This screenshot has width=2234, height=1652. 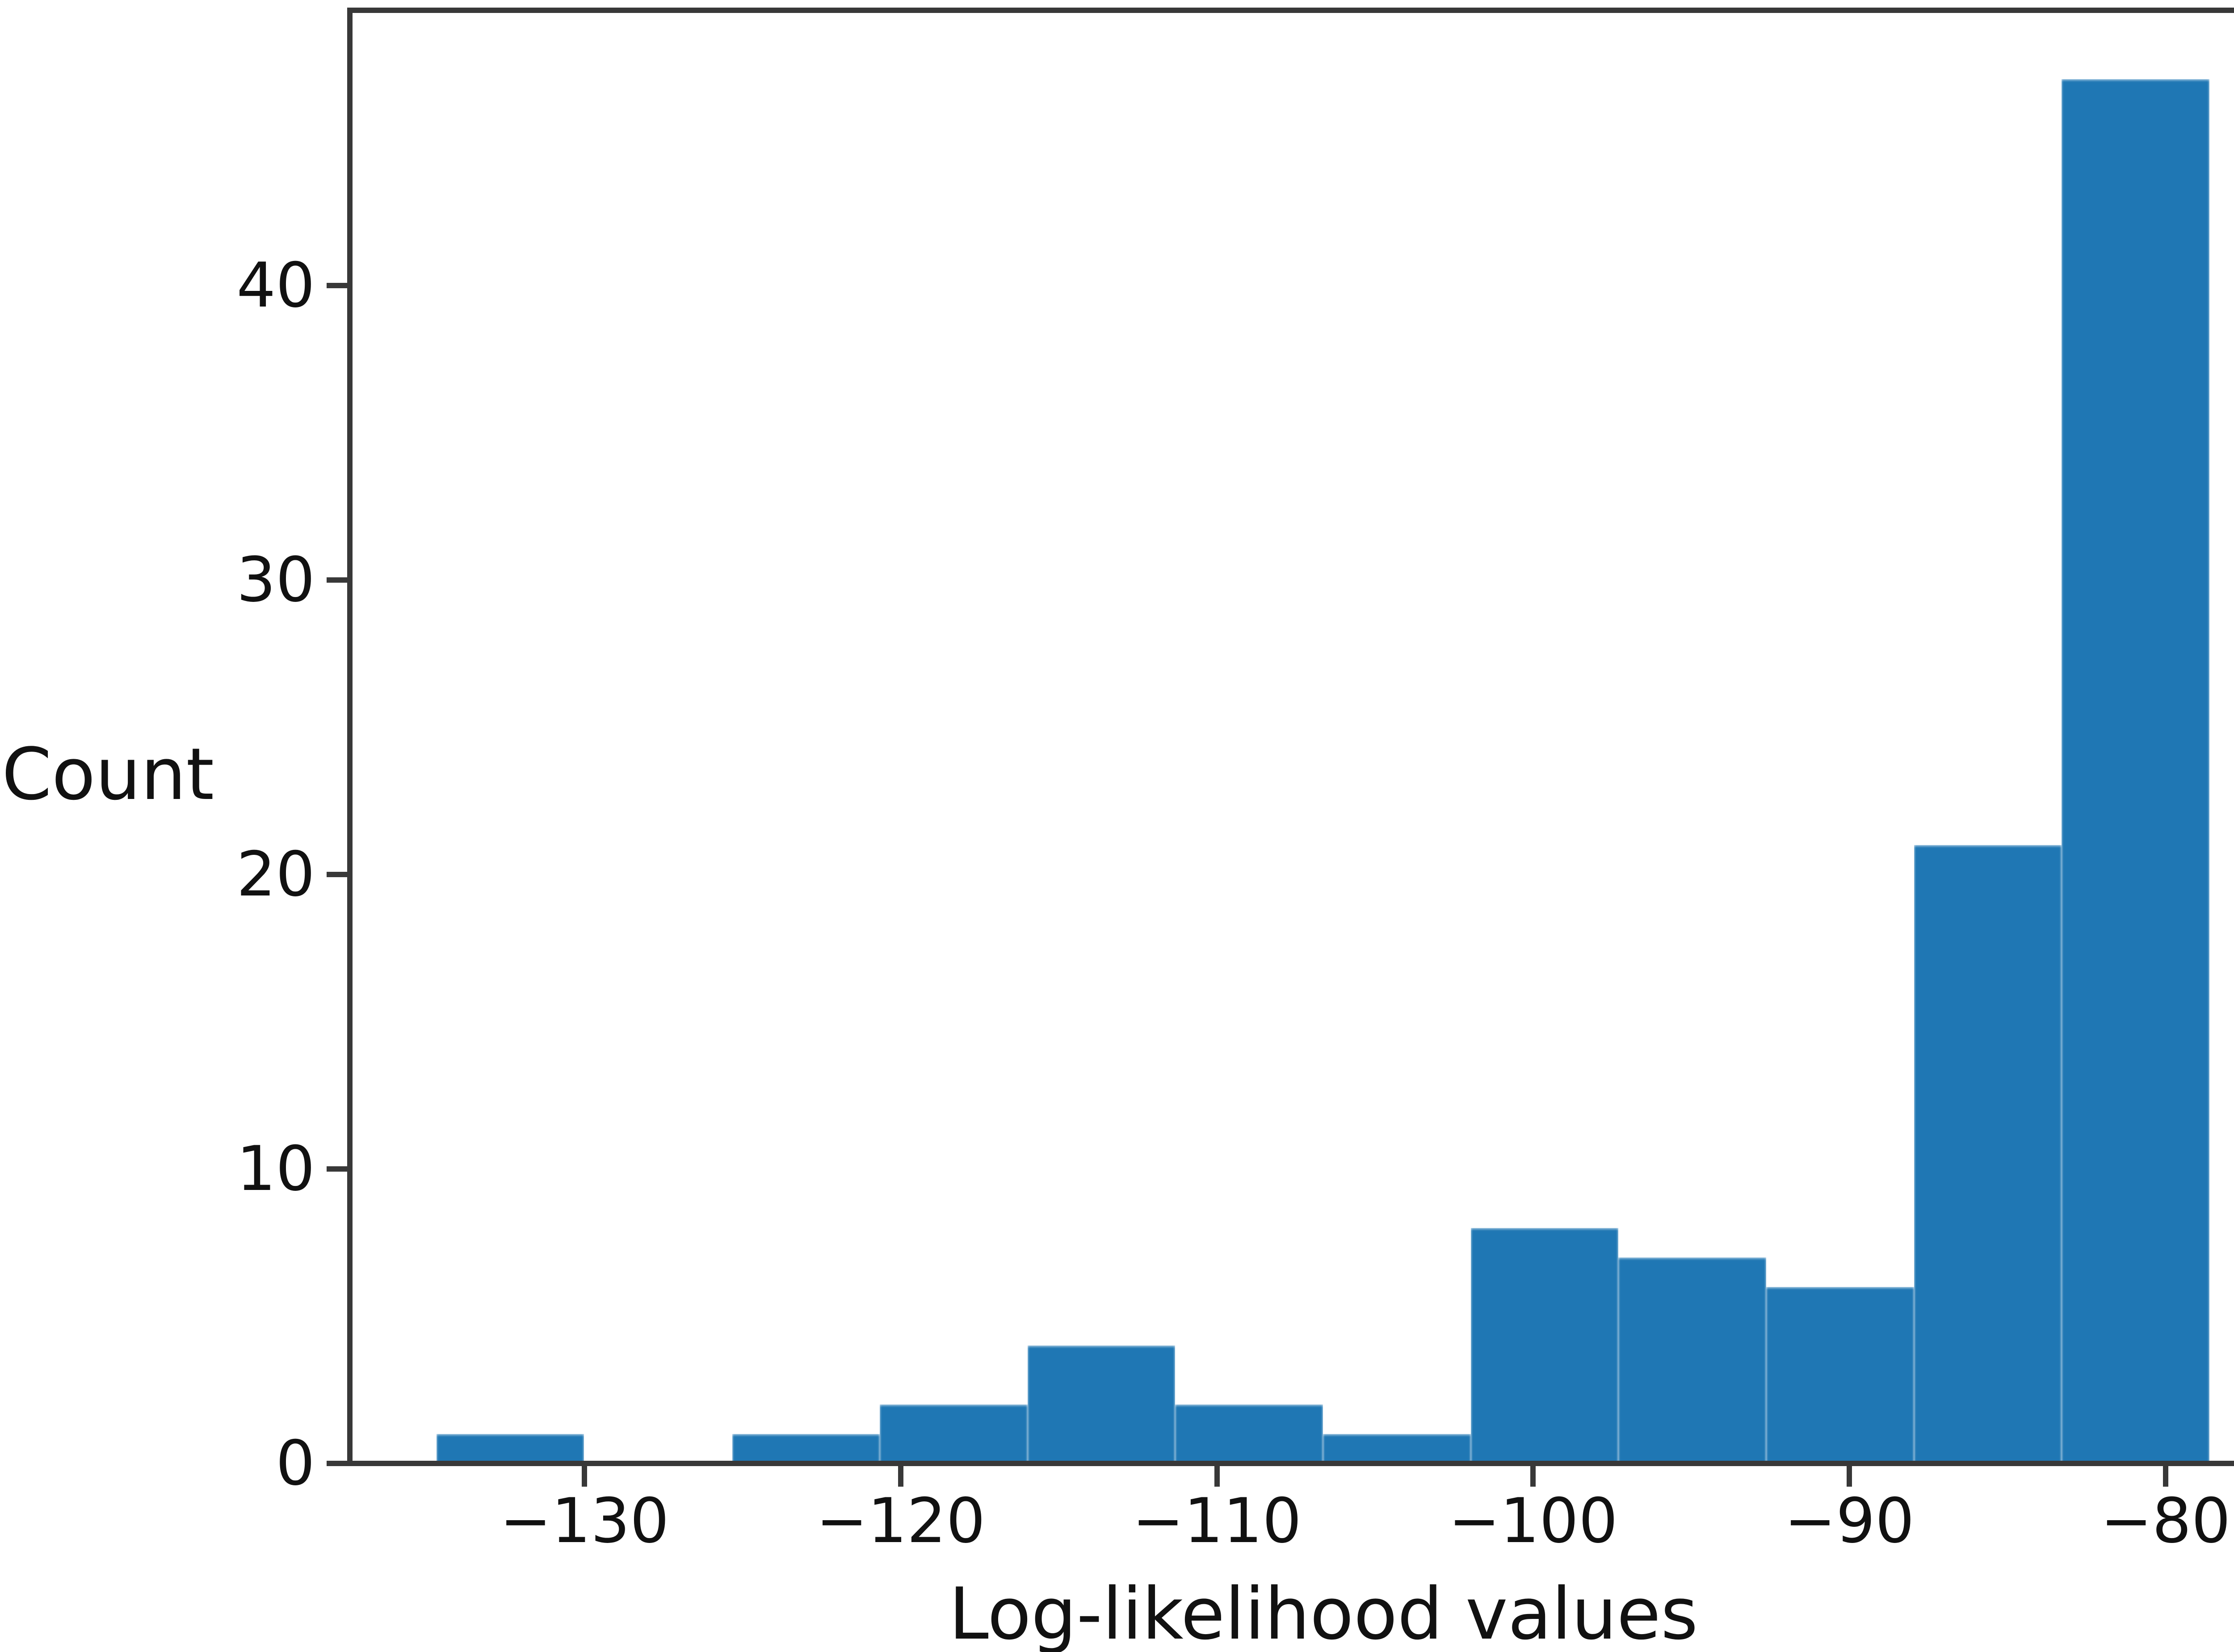 What do you see at coordinates (295, 1463) in the screenshot?
I see `y-tick-label: 0` at bounding box center [295, 1463].